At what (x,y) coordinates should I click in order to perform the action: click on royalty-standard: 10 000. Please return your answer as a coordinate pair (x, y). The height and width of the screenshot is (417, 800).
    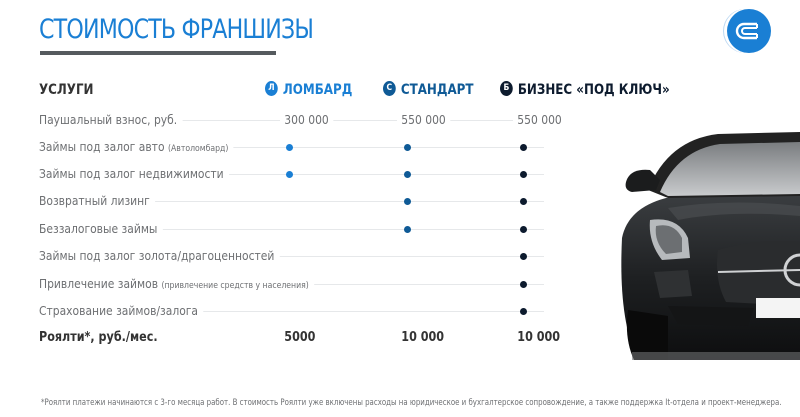
    Looking at the image, I should click on (423, 337).